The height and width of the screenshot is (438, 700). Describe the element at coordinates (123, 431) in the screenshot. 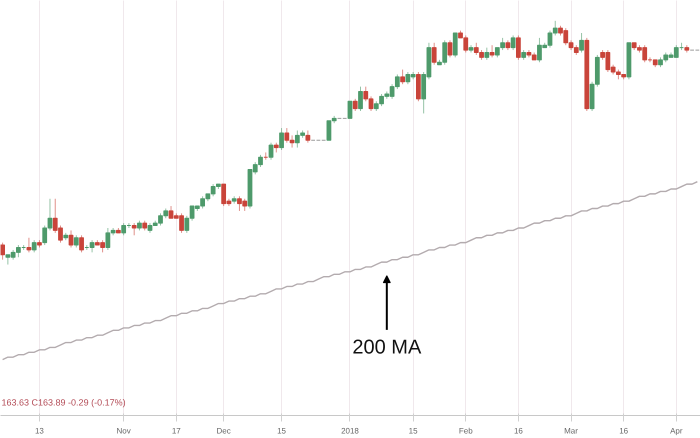

I see `x-tick-label: Nov` at that location.